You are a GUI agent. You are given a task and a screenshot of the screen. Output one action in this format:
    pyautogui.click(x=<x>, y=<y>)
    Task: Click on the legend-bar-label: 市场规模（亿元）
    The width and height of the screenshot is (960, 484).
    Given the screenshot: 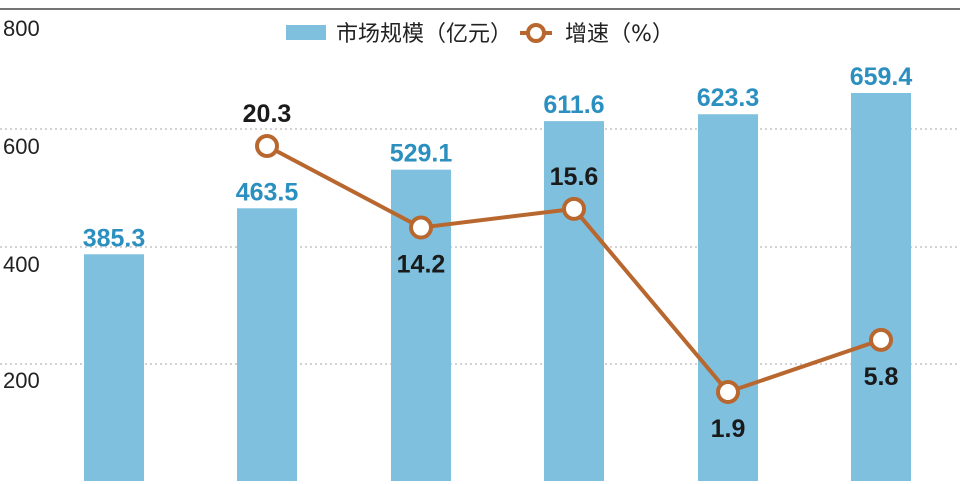 What is the action you would take?
    pyautogui.click(x=424, y=34)
    